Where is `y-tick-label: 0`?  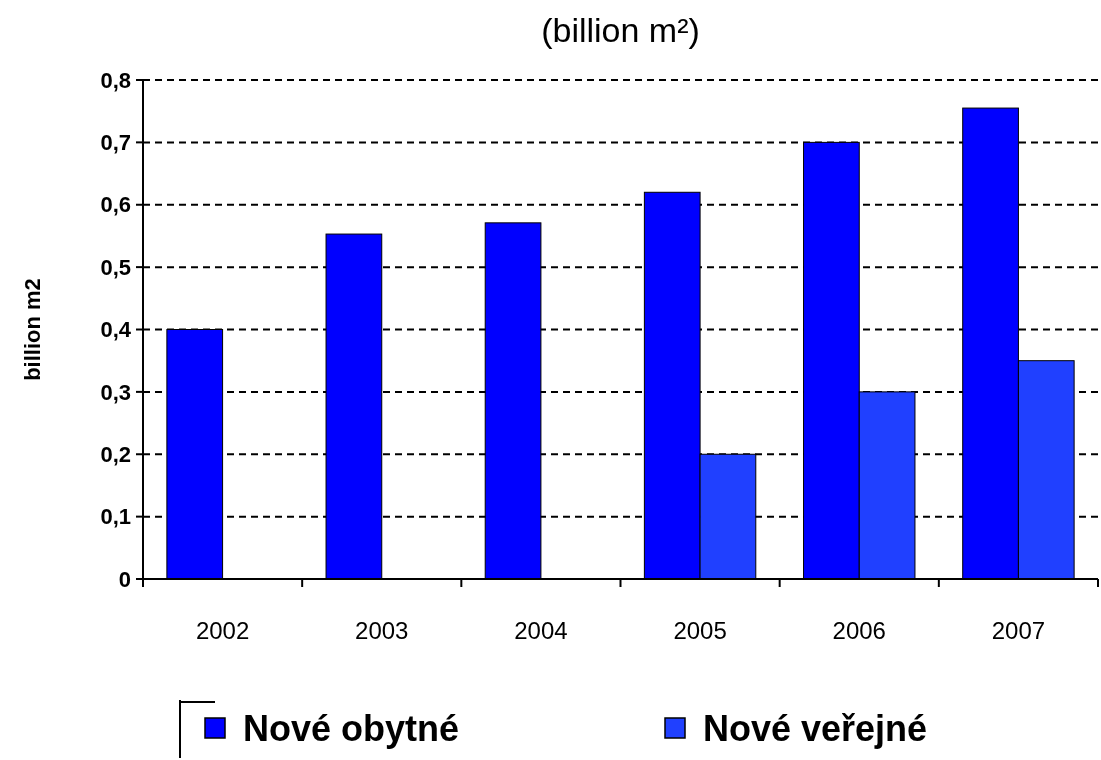 y-tick-label: 0 is located at coordinates (124, 579).